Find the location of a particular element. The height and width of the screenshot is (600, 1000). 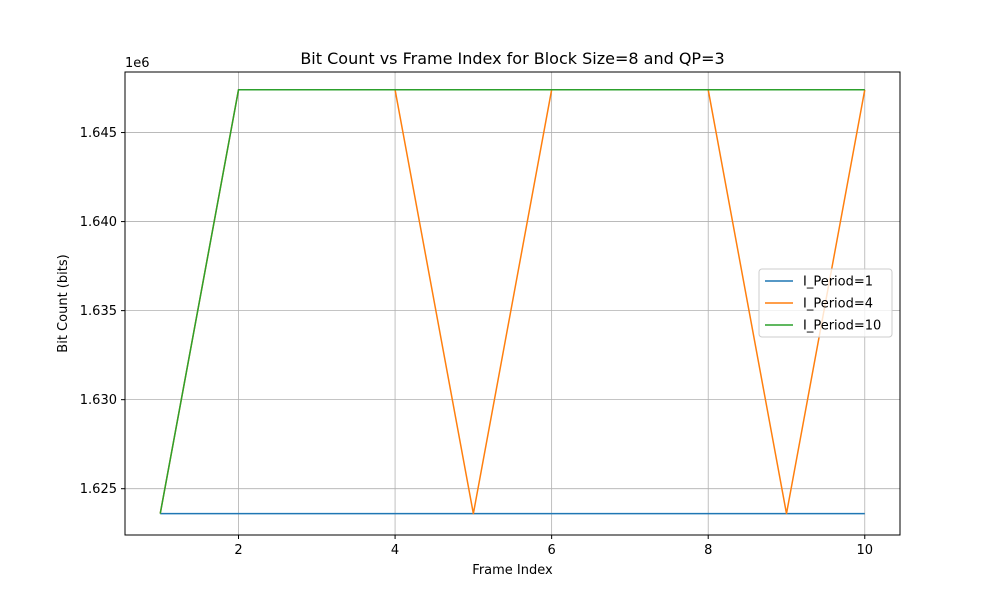

legend-box is located at coordinates (825, 303).